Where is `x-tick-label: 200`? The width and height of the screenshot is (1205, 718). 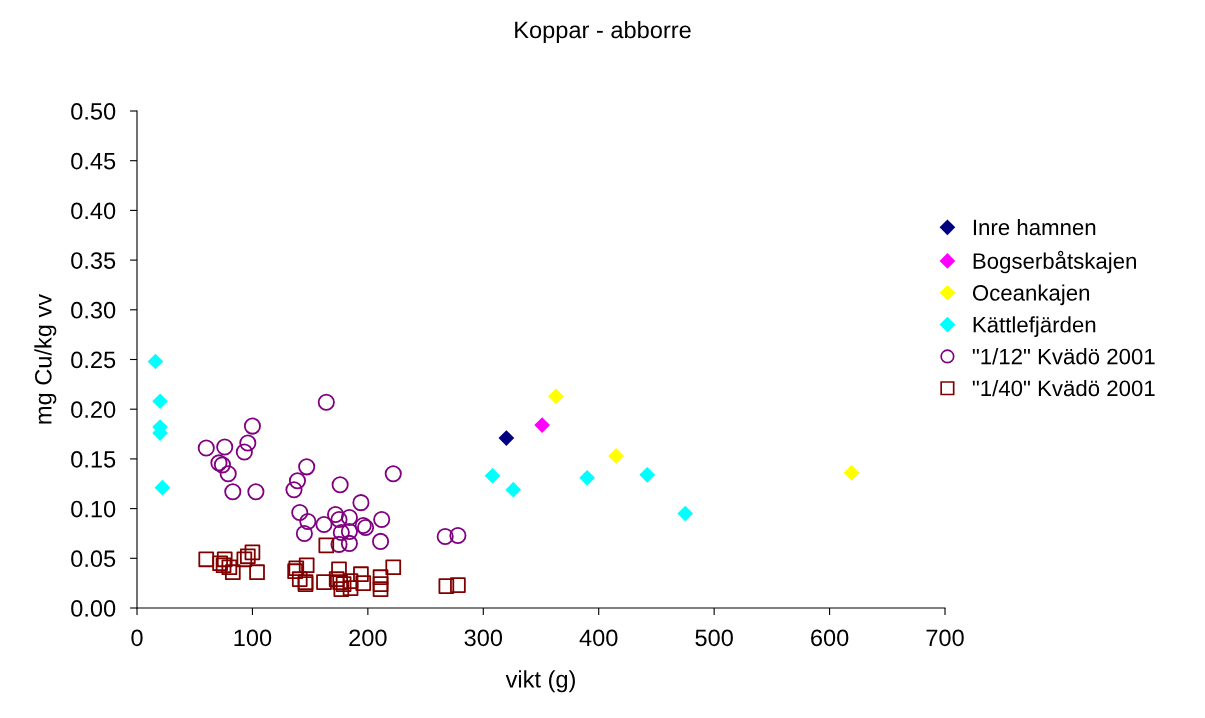
x-tick-label: 200 is located at coordinates (368, 638).